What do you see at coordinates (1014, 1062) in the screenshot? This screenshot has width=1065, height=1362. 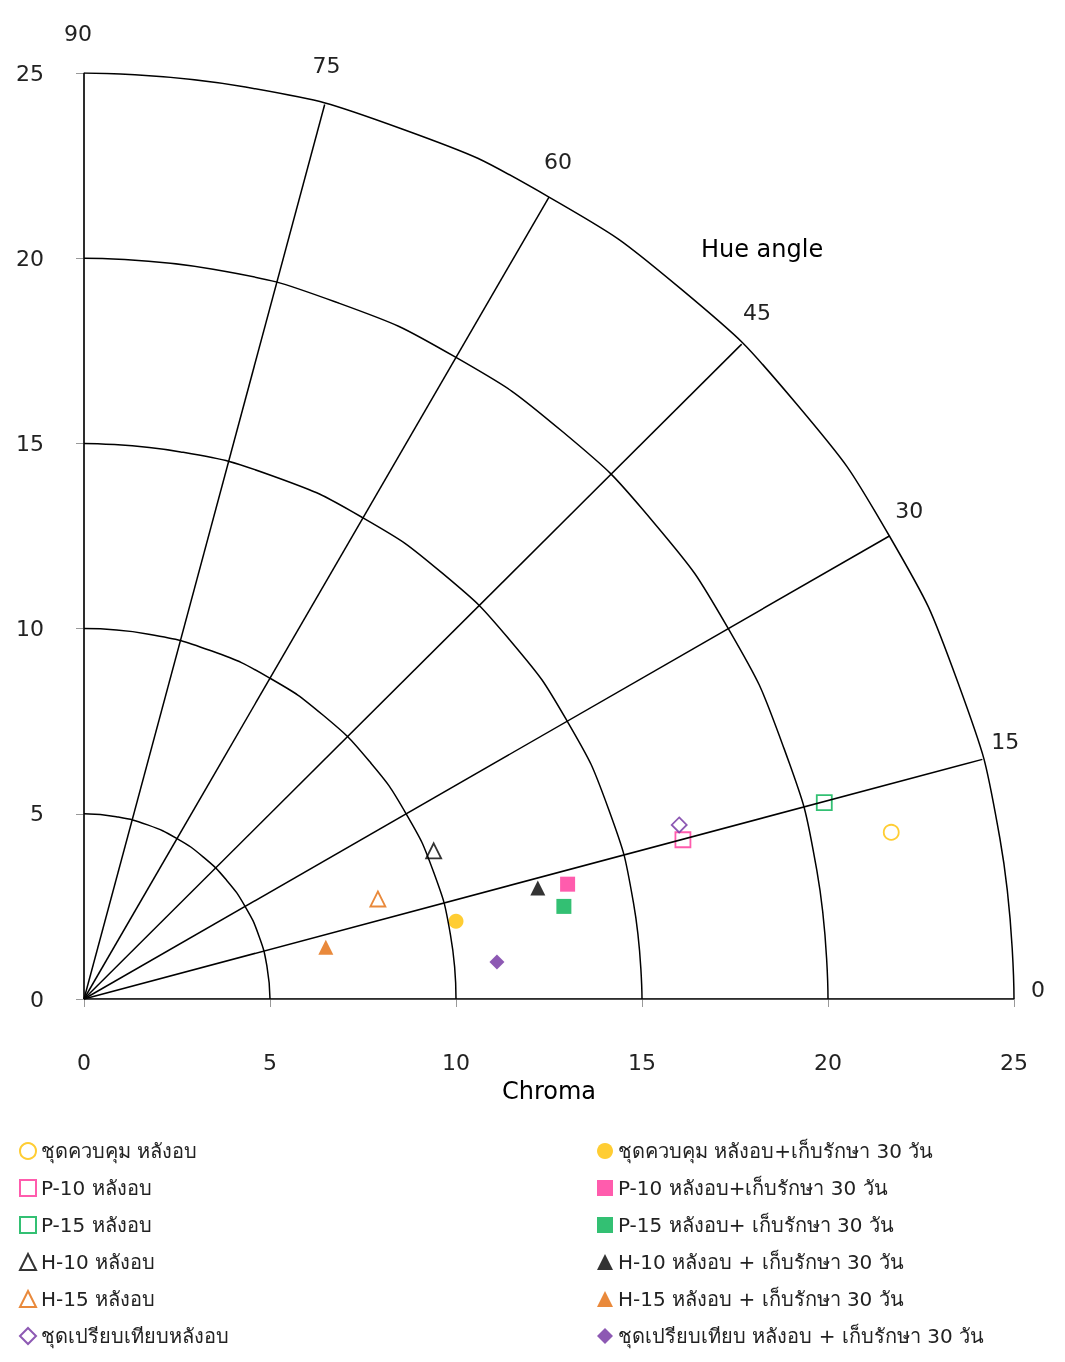 I see `x-tick-label: 25` at bounding box center [1014, 1062].